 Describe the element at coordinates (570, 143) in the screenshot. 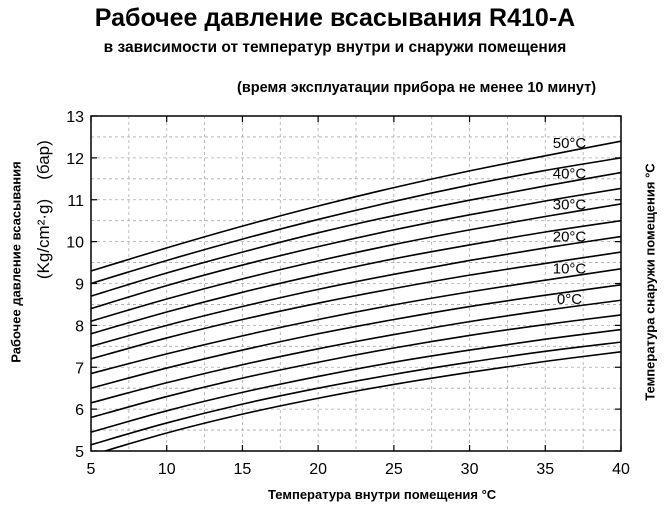

I see `series-label-50: 50°С` at that location.